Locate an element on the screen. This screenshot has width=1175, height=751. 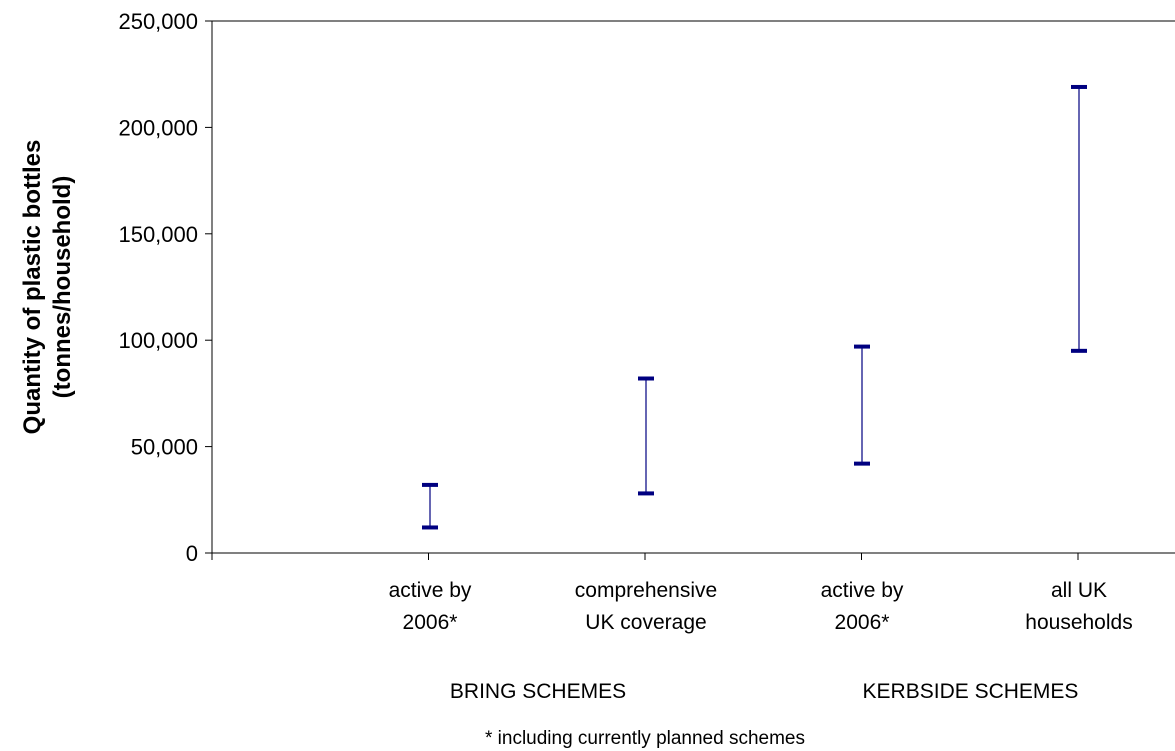
y-ticks: 0 50,000 100,000 150,000 200,000 250,000 is located at coordinates (165, 287).